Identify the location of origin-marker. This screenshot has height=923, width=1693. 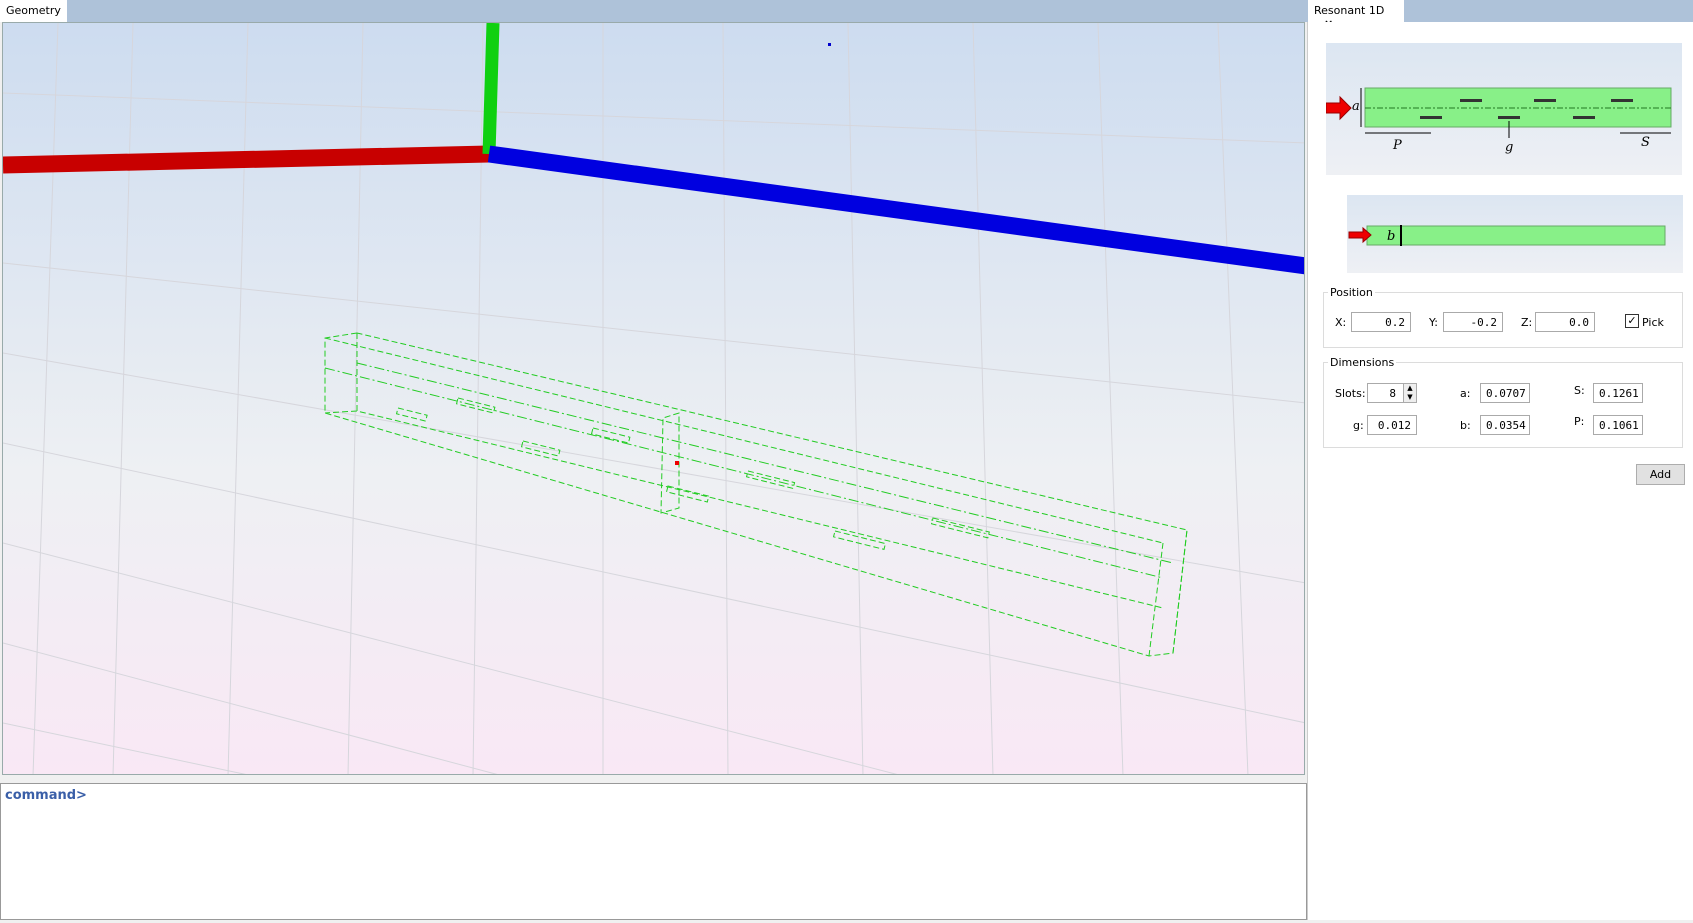
(677, 463).